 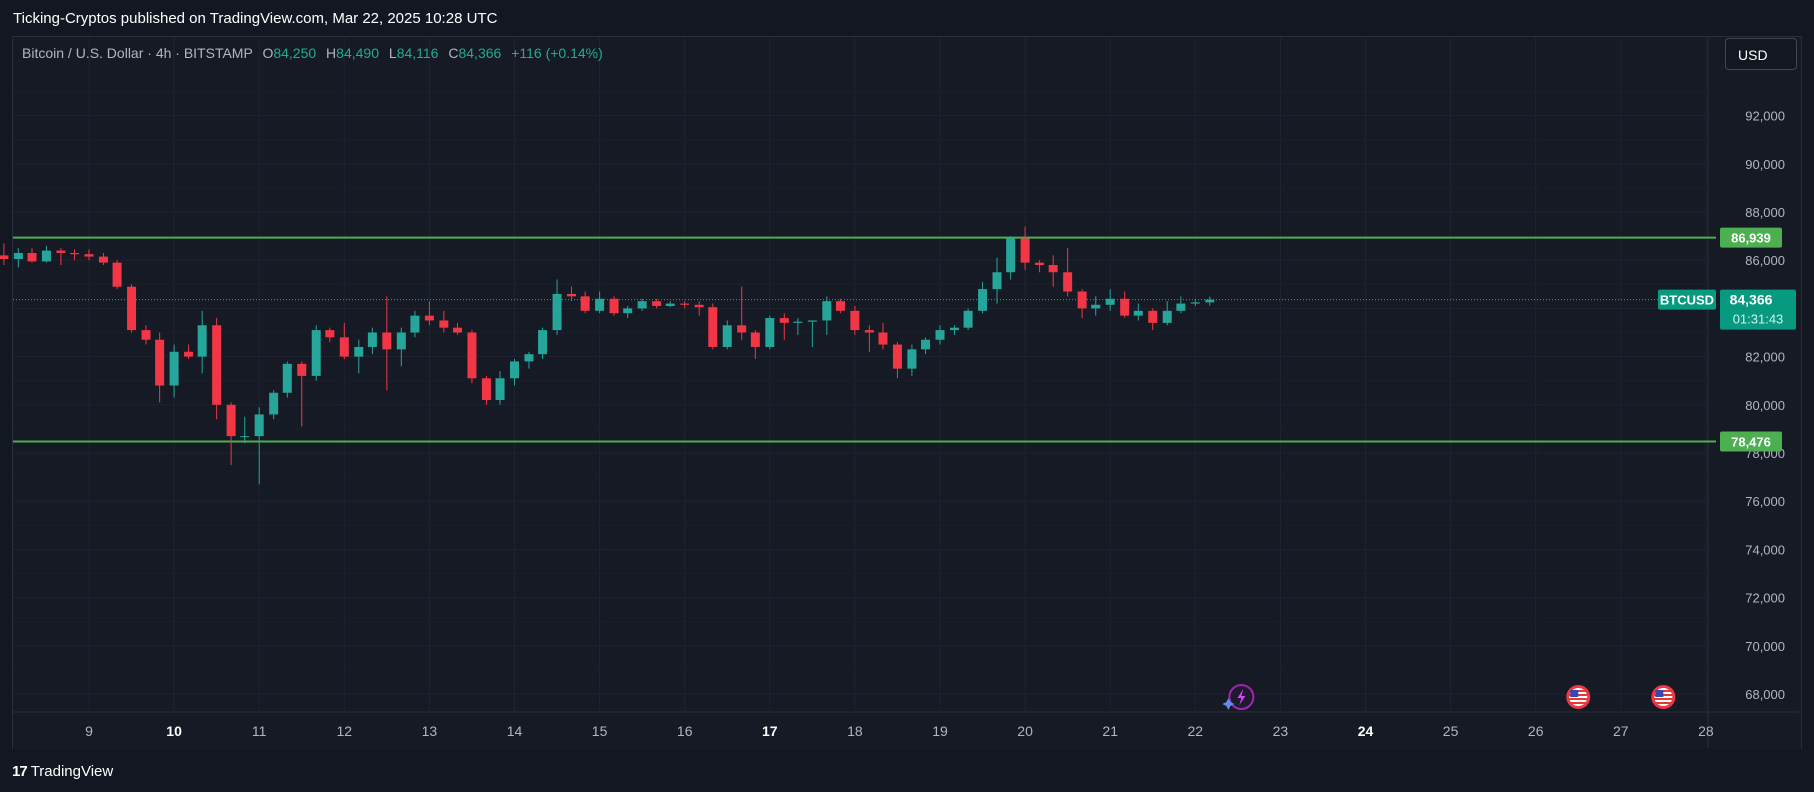 What do you see at coordinates (20, 771) in the screenshot?
I see `tradingview-logo-icon: 17` at bounding box center [20, 771].